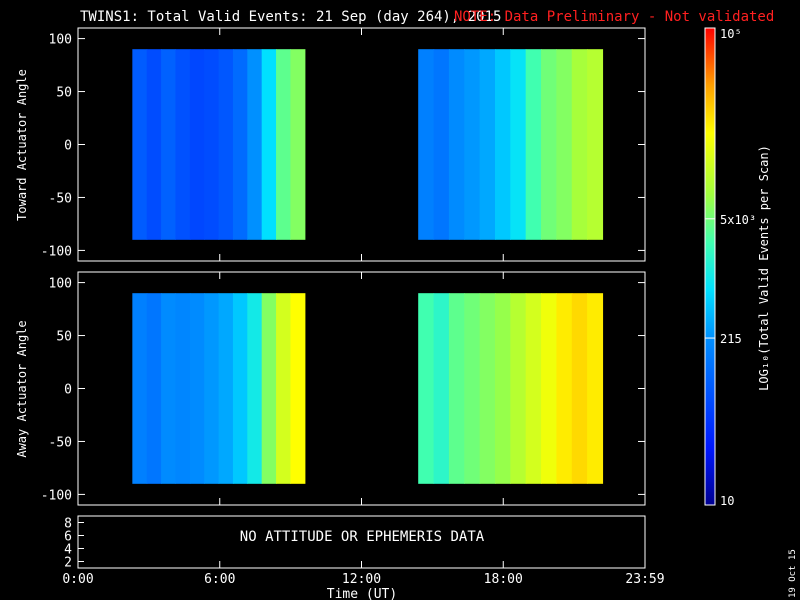 The width and height of the screenshot is (800, 600). What do you see at coordinates (22, 388) in the screenshot?
I see `middle-y-axis-label: Away Actuator Angle` at bounding box center [22, 388].